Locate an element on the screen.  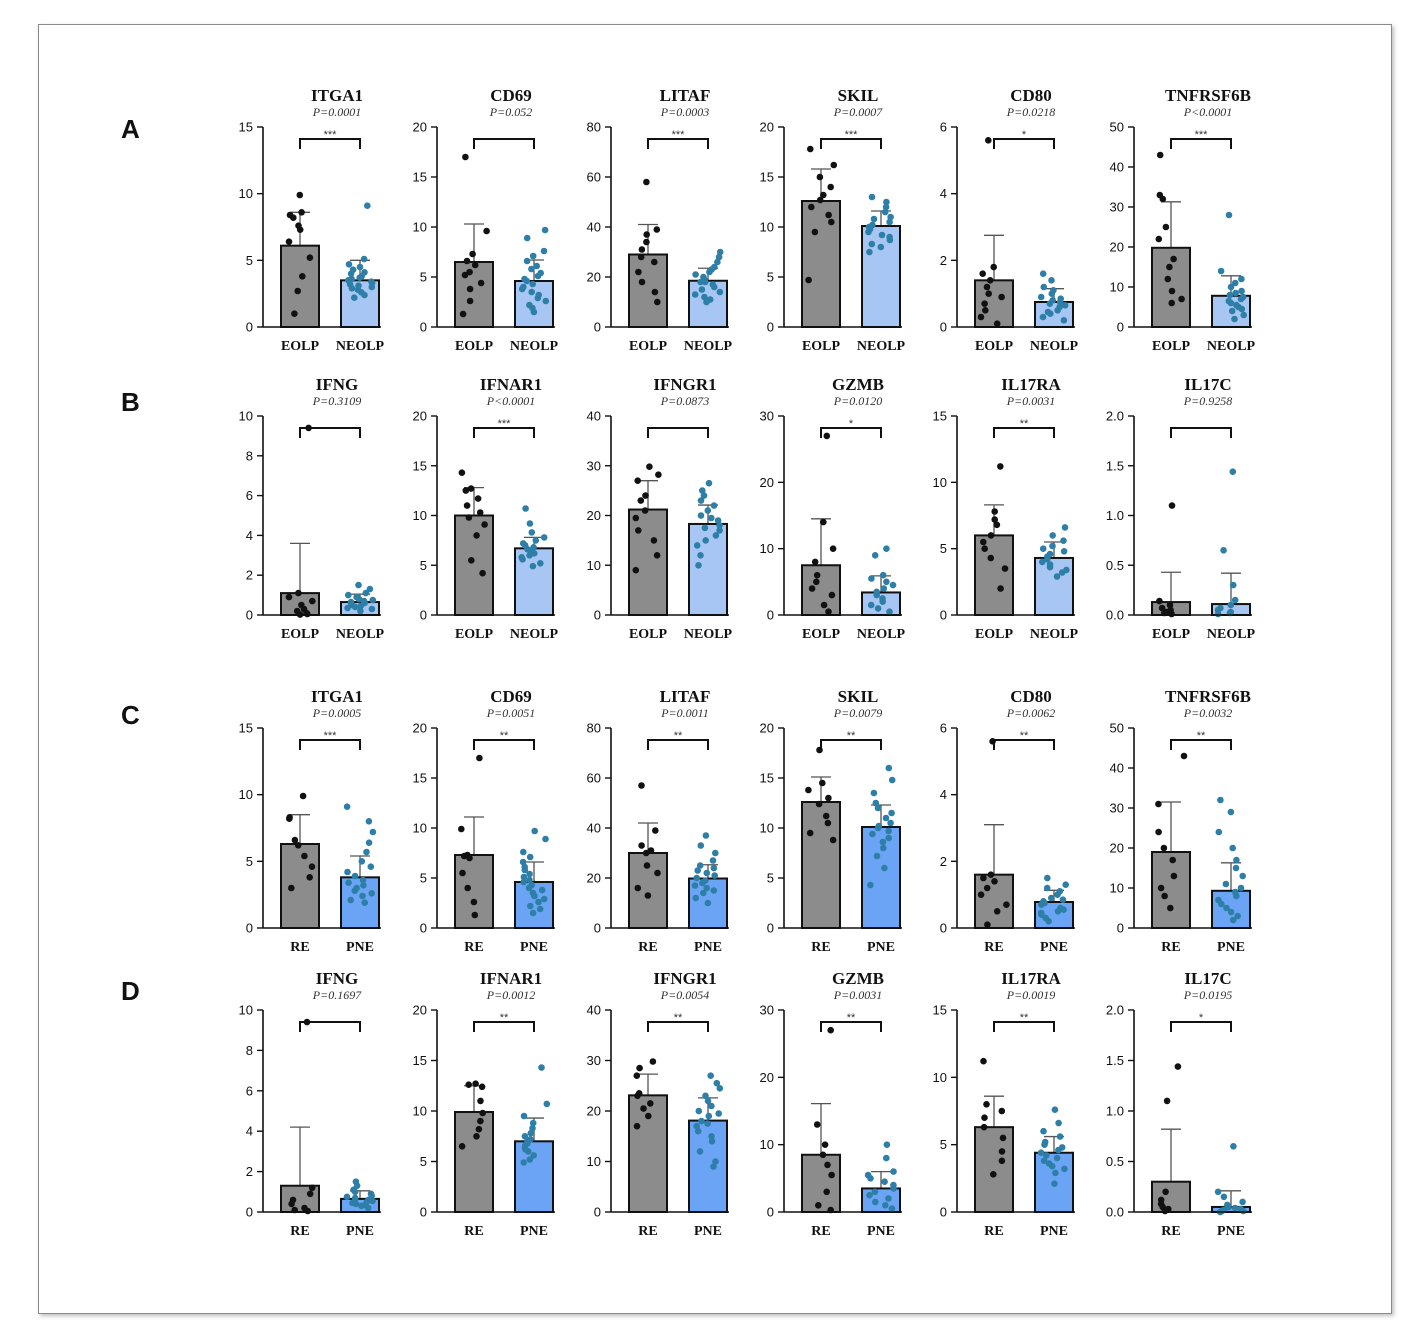
y-tick-label: 20 is located at coordinates (420, 728).